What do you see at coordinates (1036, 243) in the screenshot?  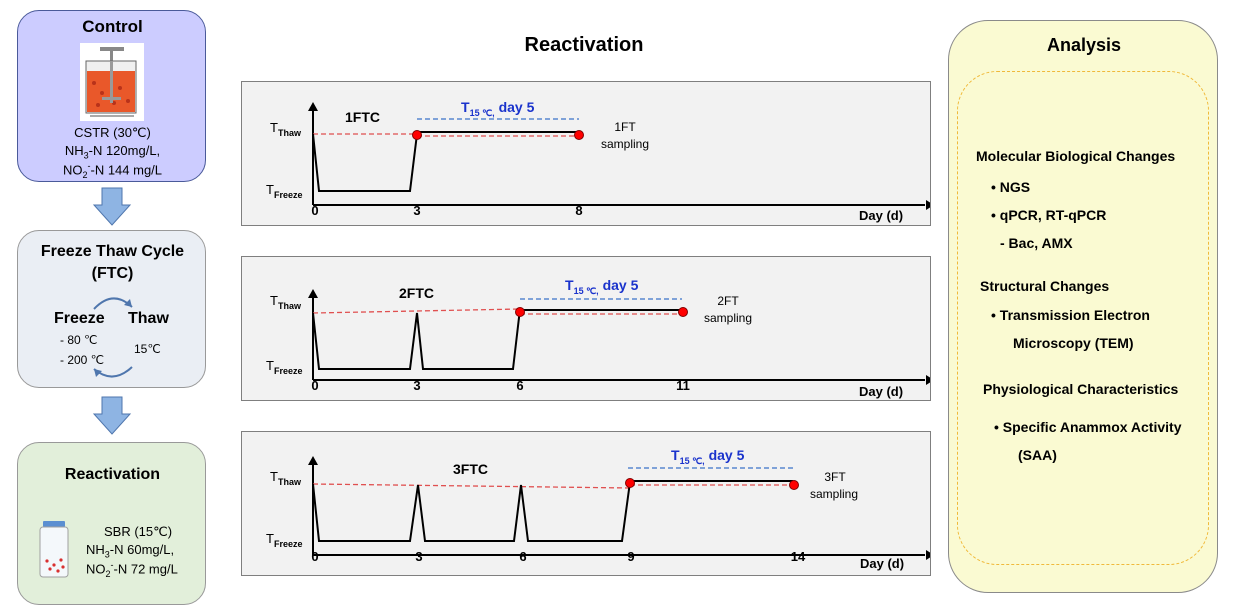 I see `molecular-item-bac: - Bac, AMX` at bounding box center [1036, 243].